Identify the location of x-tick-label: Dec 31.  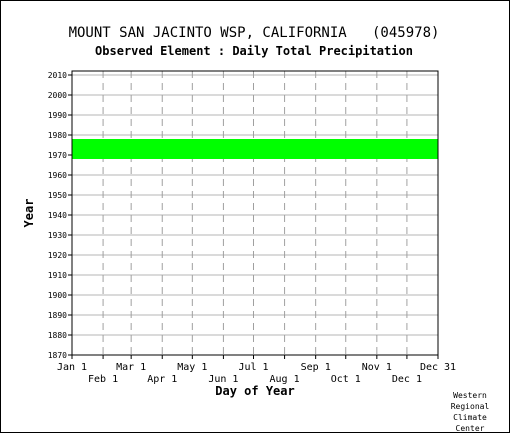
(438, 367).